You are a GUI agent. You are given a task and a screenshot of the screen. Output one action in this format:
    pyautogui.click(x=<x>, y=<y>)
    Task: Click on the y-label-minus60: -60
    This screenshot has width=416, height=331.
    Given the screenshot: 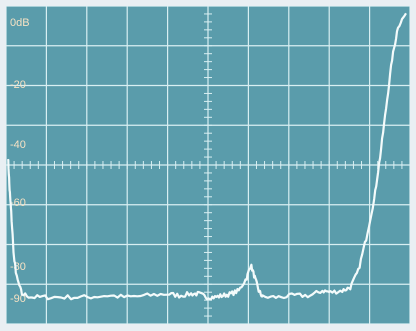 What is the action you would take?
    pyautogui.click(x=18, y=203)
    